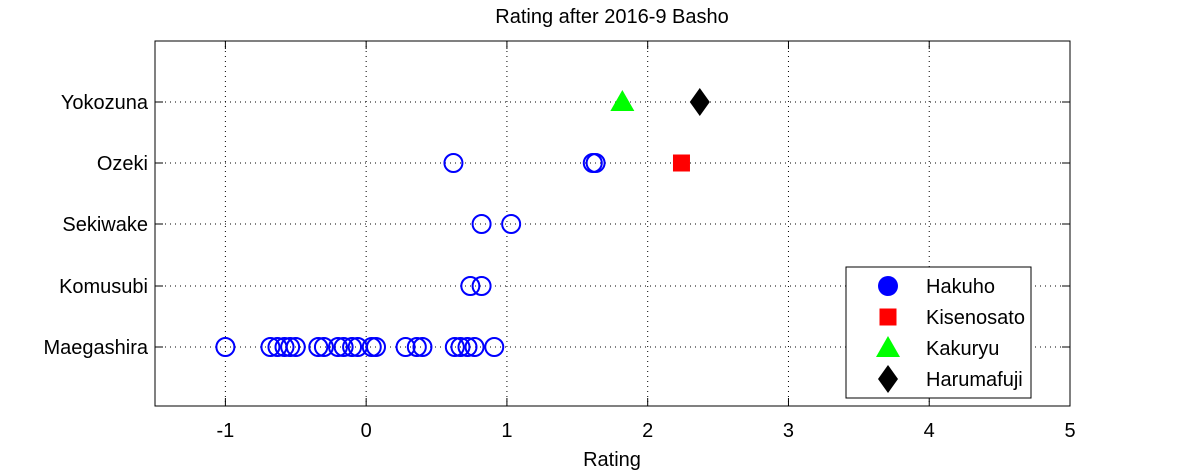 The height and width of the screenshot is (473, 1182). I want to click on x-tick-label: 5, so click(1069, 431).